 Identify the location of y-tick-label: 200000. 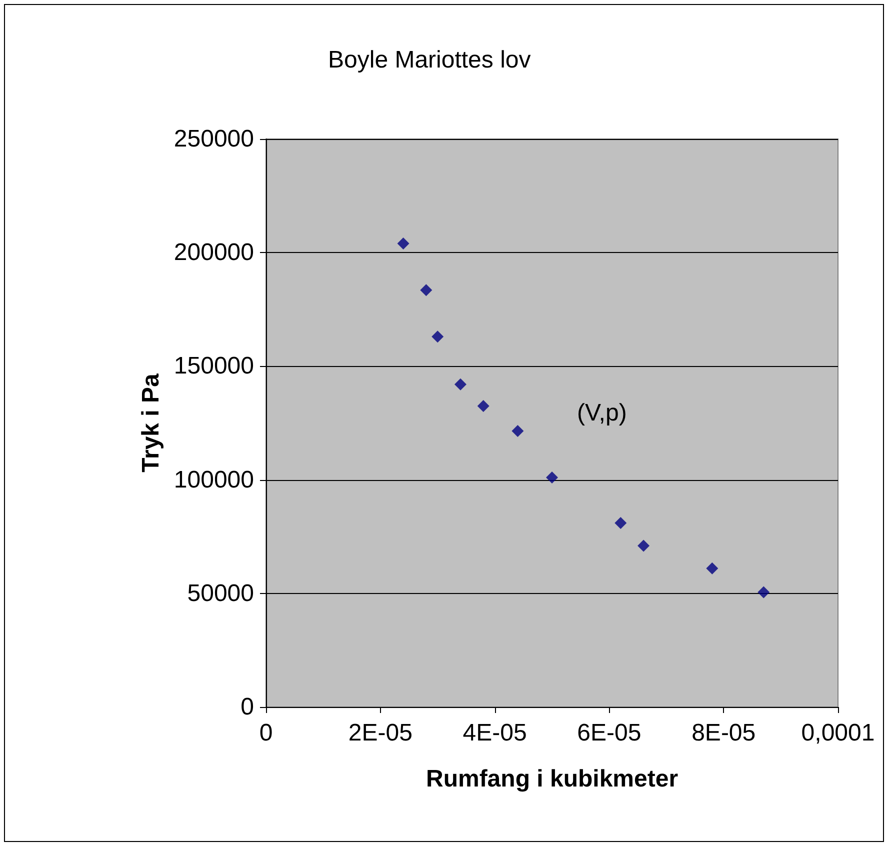
(214, 252).